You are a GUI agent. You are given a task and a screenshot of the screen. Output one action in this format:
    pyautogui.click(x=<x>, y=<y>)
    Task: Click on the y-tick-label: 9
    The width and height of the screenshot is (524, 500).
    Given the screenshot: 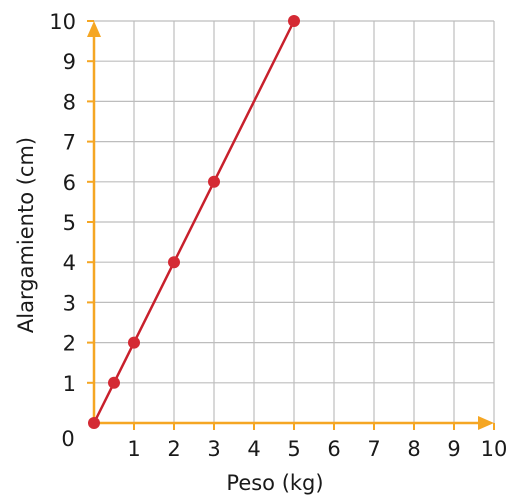 What is the action you would take?
    pyautogui.click(x=69, y=62)
    